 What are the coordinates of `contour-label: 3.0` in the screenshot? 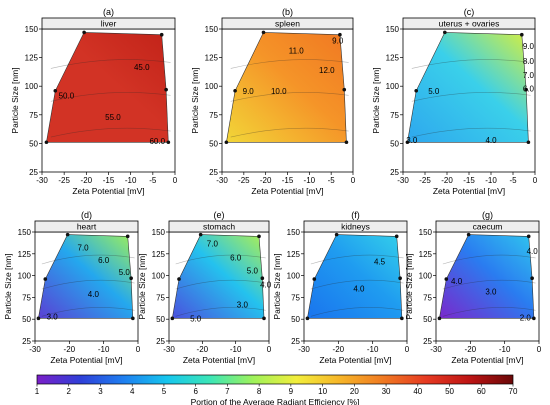 It's located at (243, 304).